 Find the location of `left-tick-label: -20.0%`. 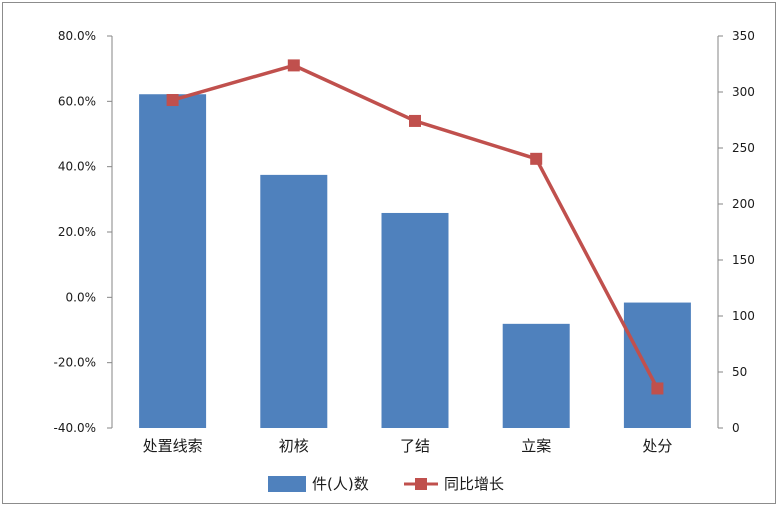

left-tick-label: -20.0% is located at coordinates (75, 363).